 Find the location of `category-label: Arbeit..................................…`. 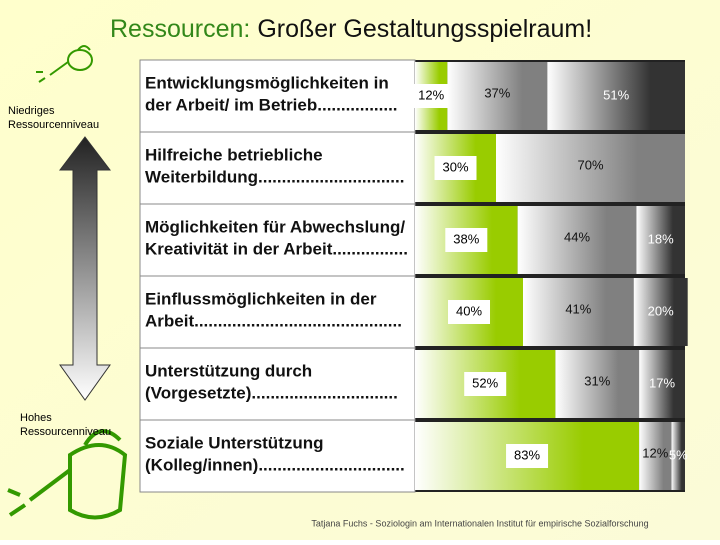

category-label: Arbeit..................................… is located at coordinates (273, 320).